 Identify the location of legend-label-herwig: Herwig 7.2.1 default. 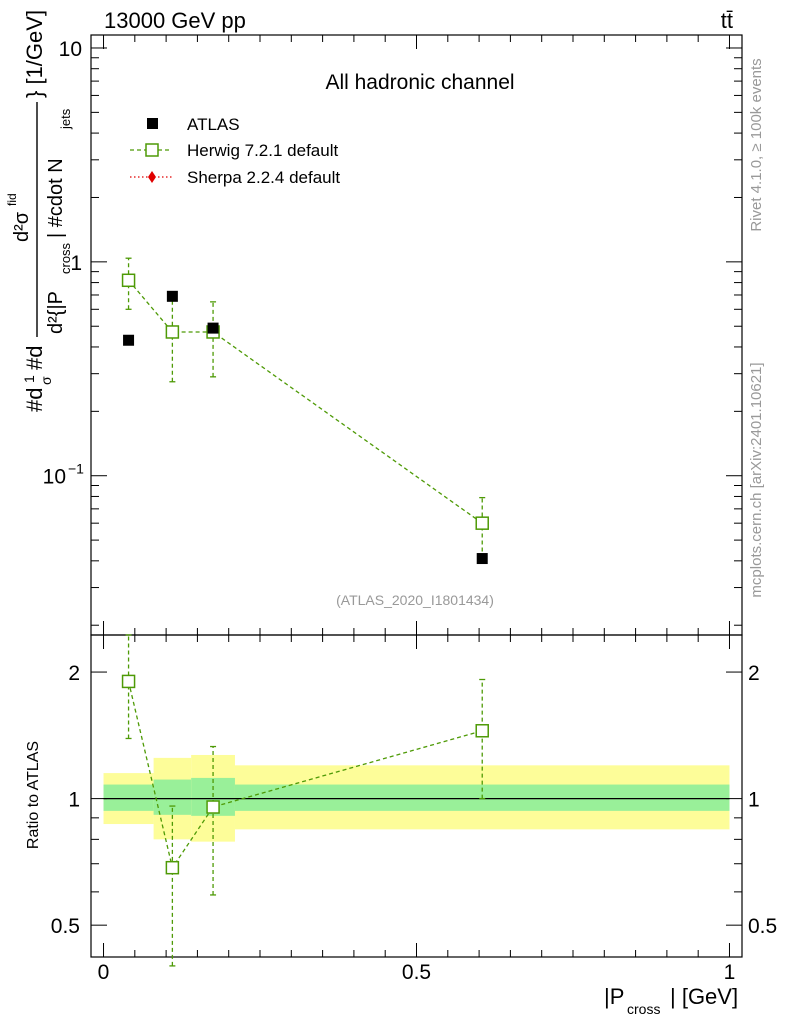
(262, 150).